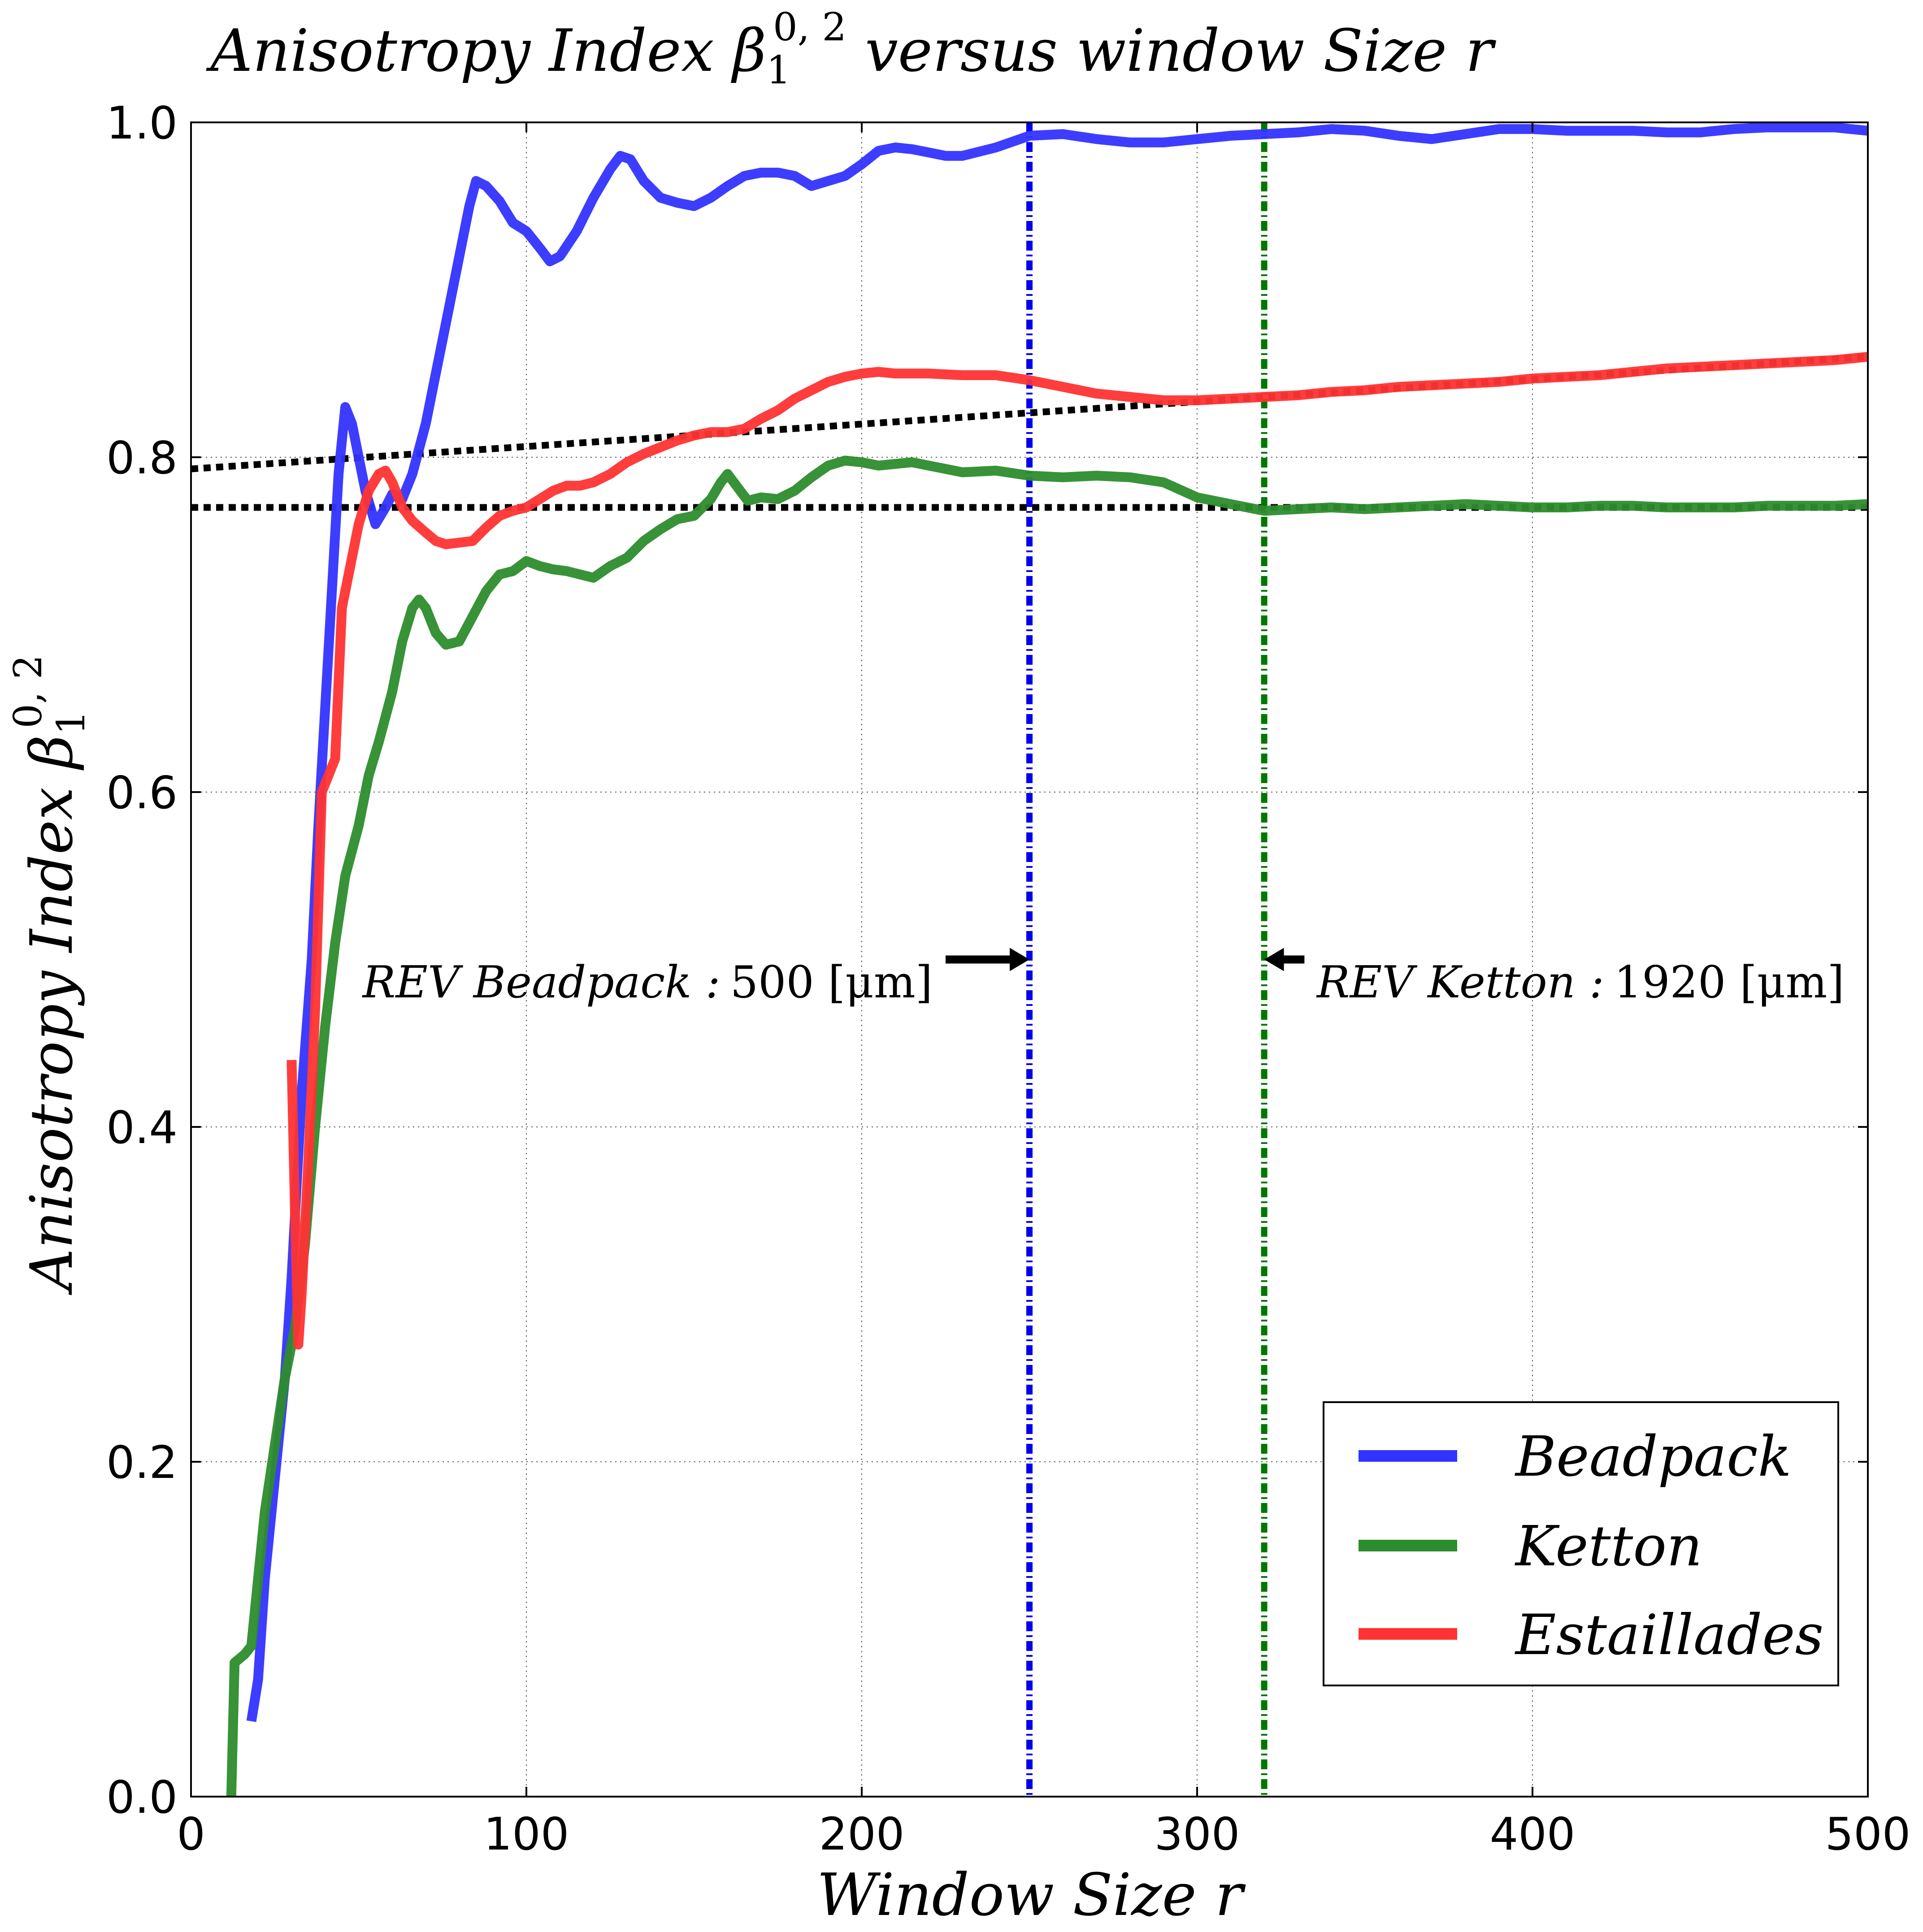  I want to click on x-tick-label-5: 500, so click(1868, 1834).